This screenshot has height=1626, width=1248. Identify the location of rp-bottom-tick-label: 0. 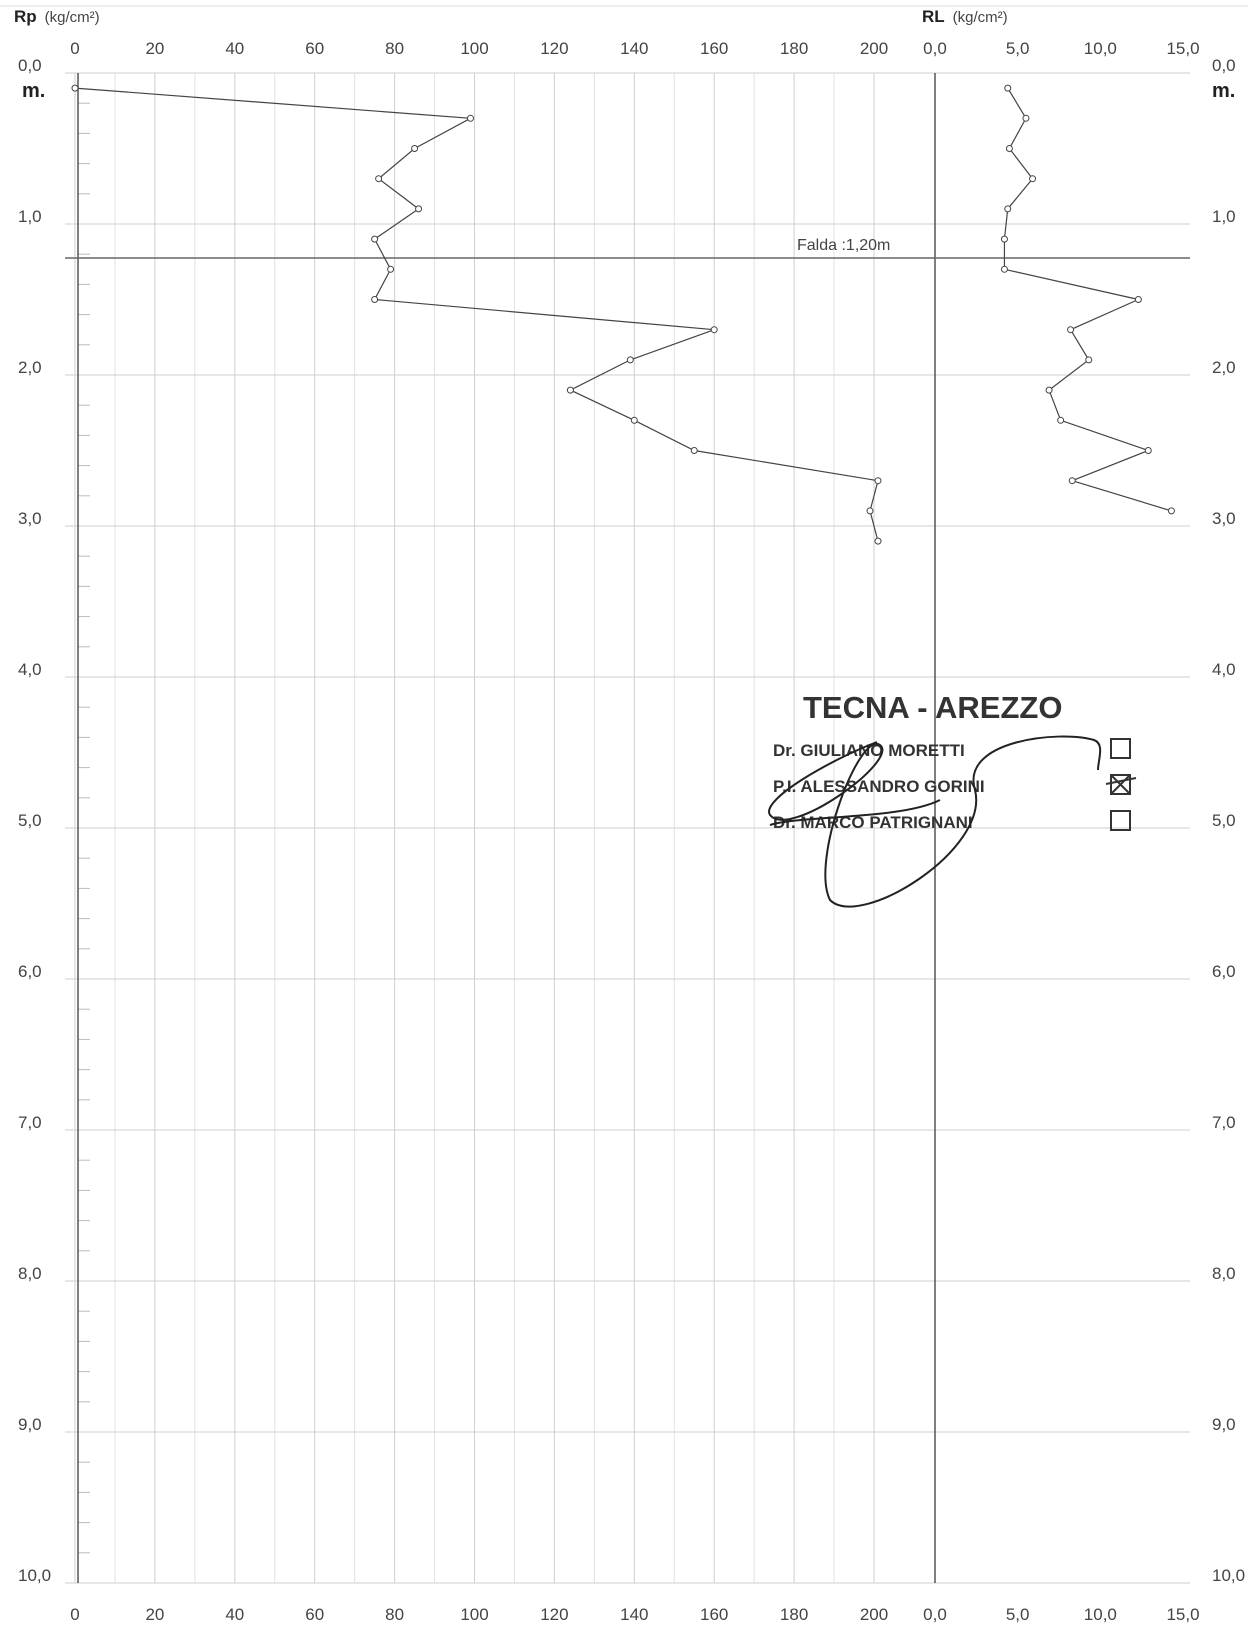
(74, 1614).